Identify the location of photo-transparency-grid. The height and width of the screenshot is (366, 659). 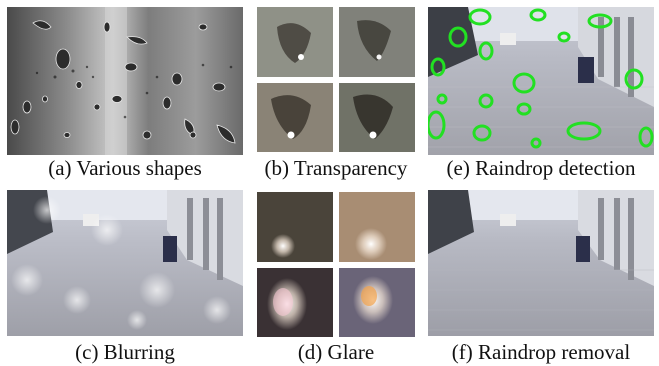
(336, 79).